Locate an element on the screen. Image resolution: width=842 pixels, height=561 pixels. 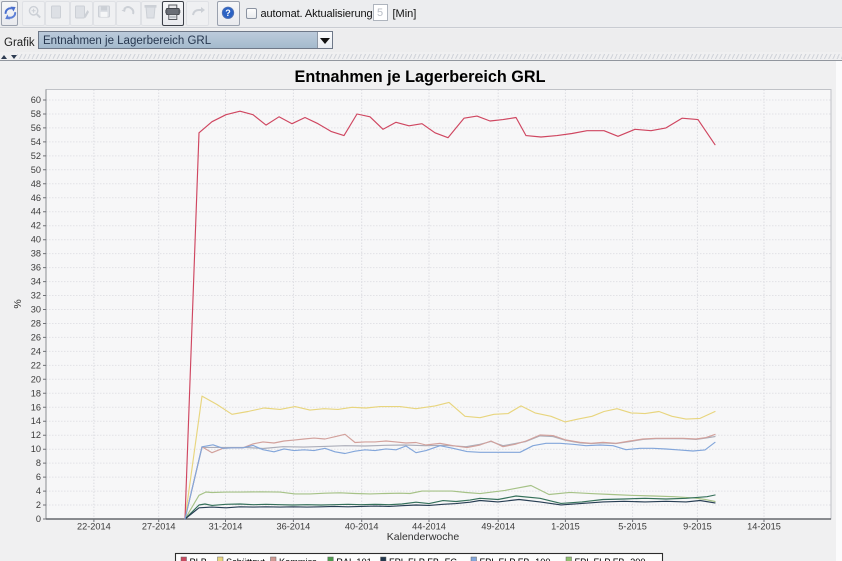
svg-text: 48 is located at coordinates (36, 184).